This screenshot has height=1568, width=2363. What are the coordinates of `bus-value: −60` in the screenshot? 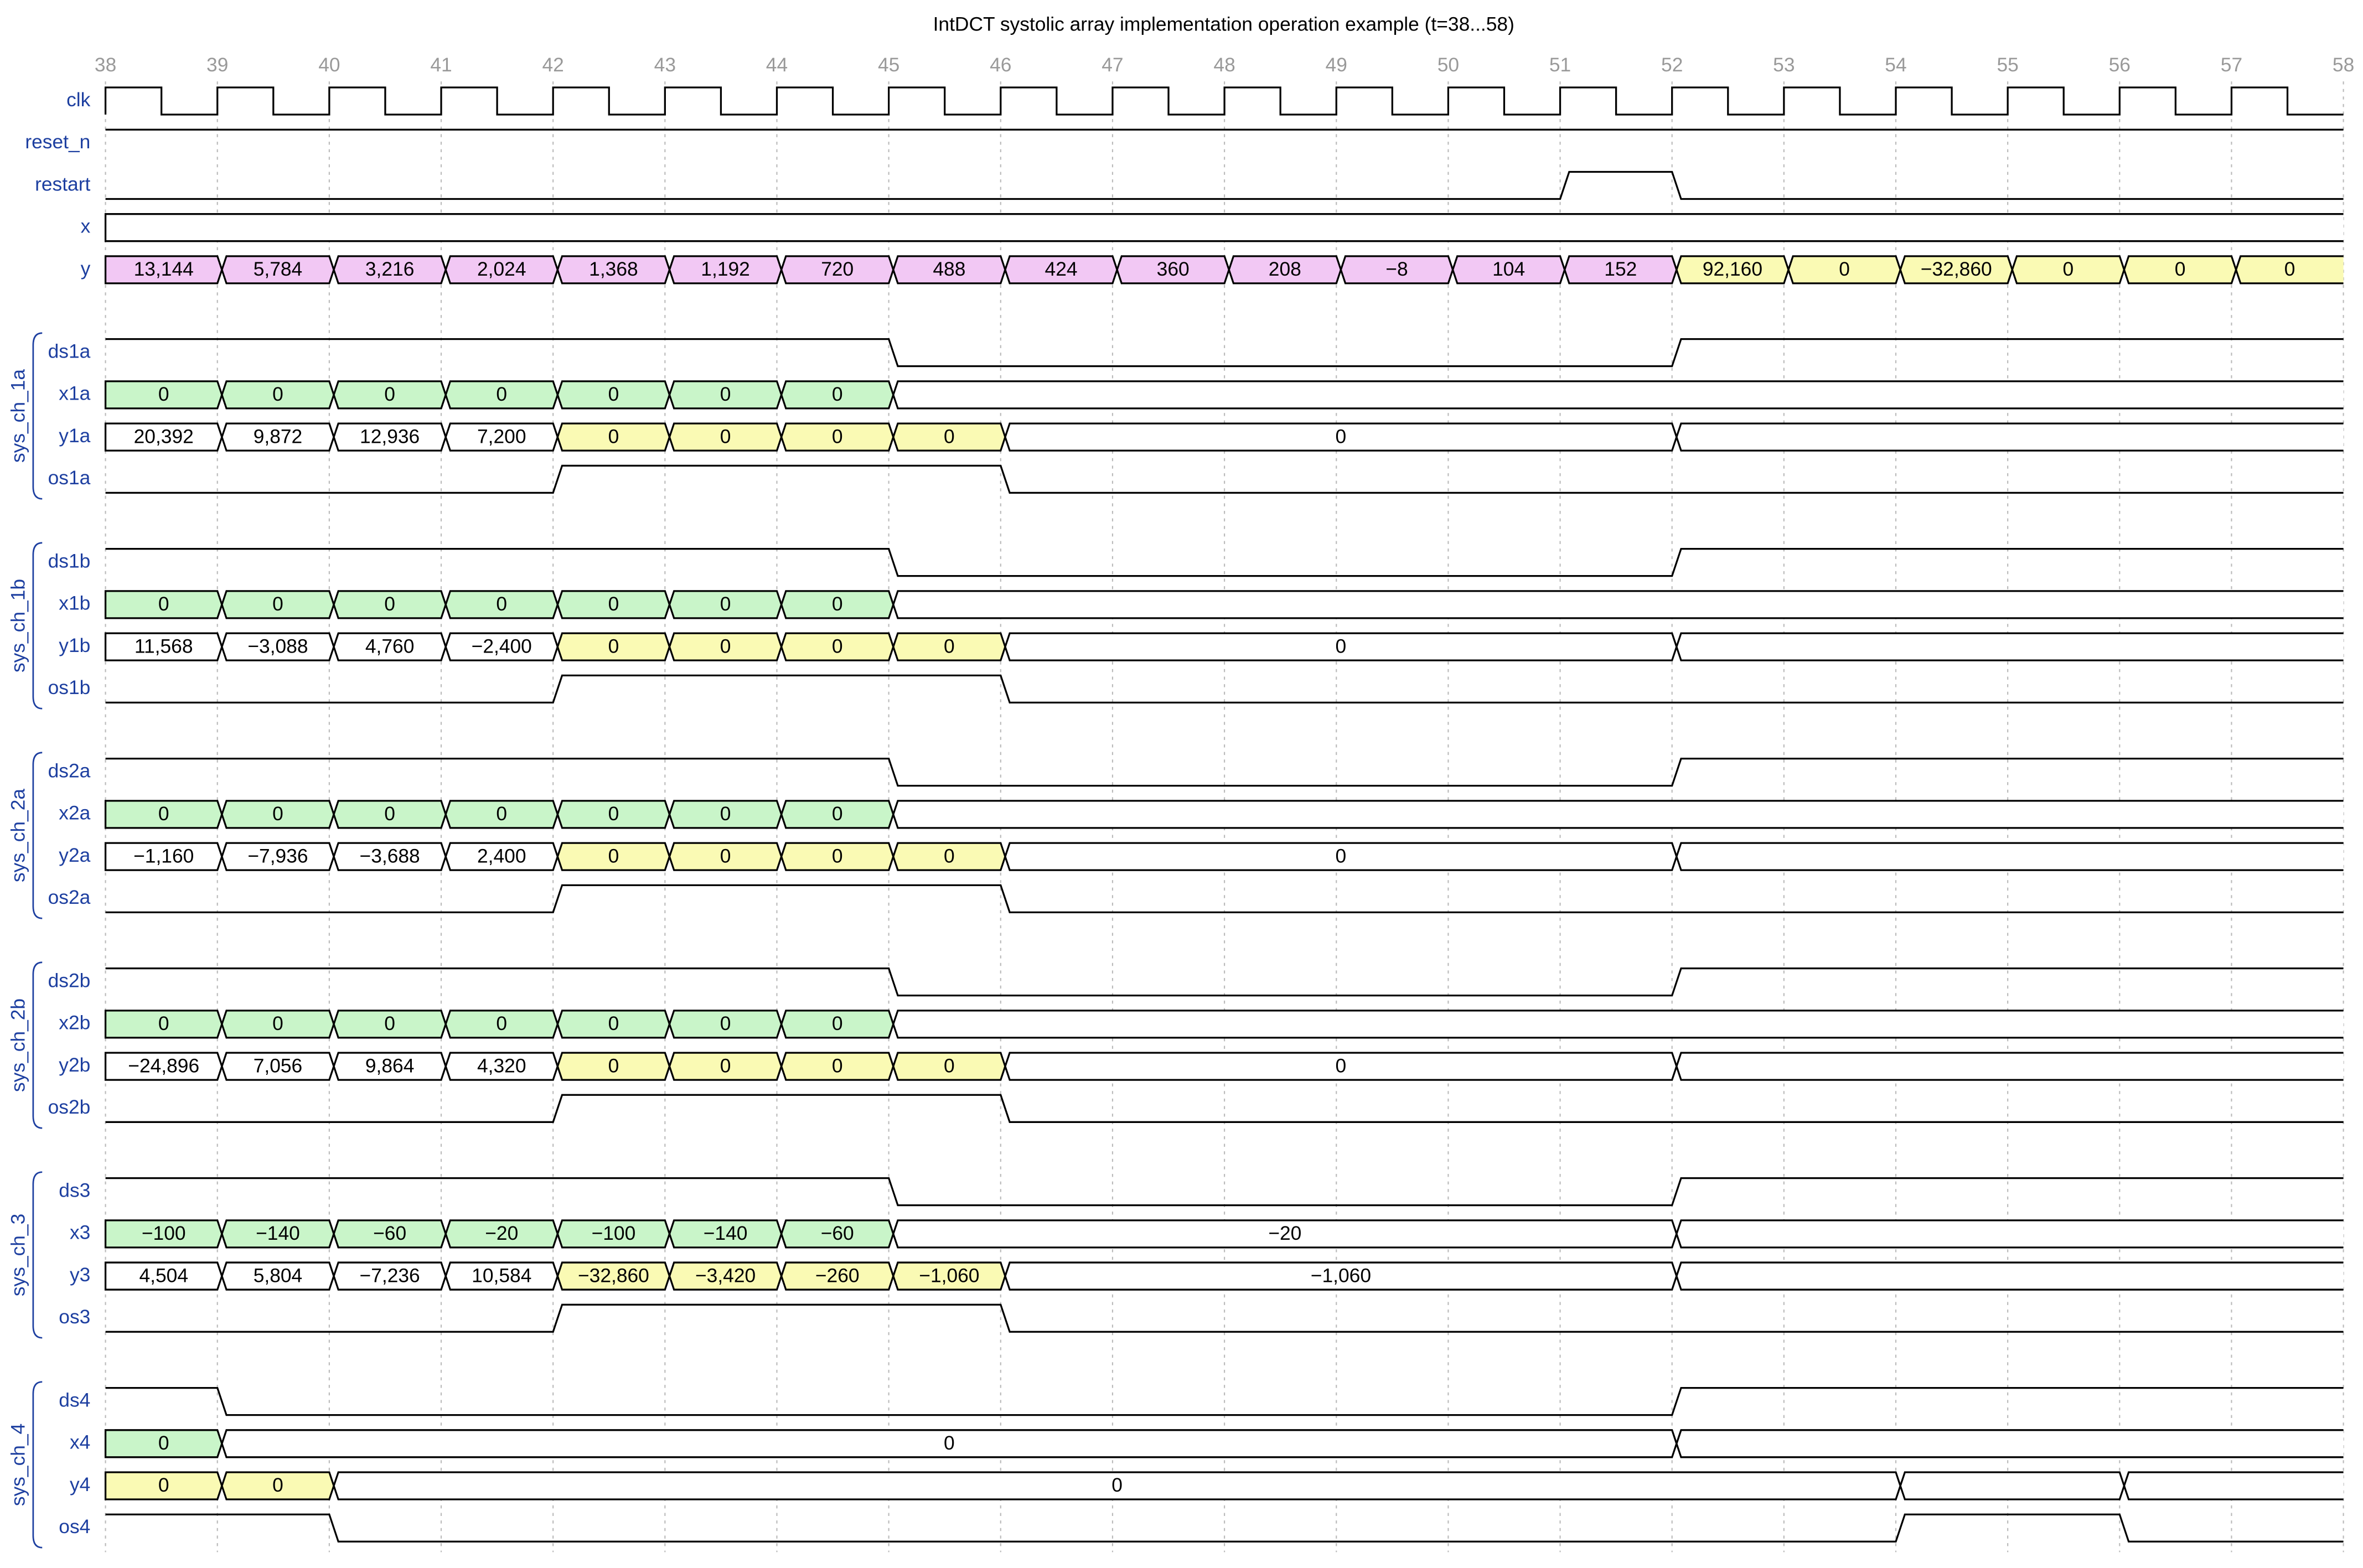 It's located at (837, 1233).